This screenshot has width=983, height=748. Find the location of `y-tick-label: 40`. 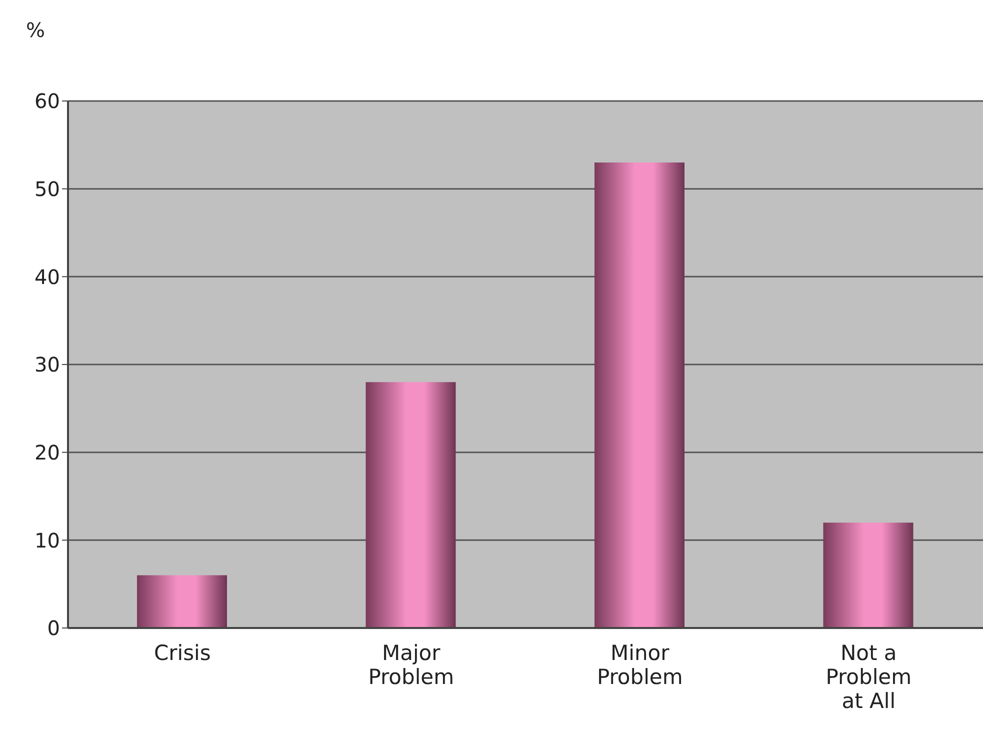

y-tick-label: 40 is located at coordinates (47, 276).